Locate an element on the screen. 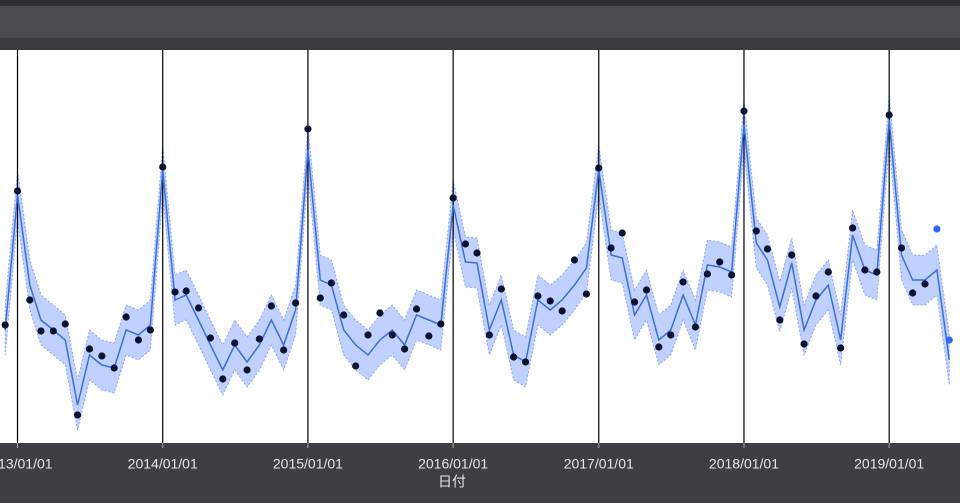 The width and height of the screenshot is (960, 503). x-tick-label: 2015/01/01 is located at coordinates (308, 464).